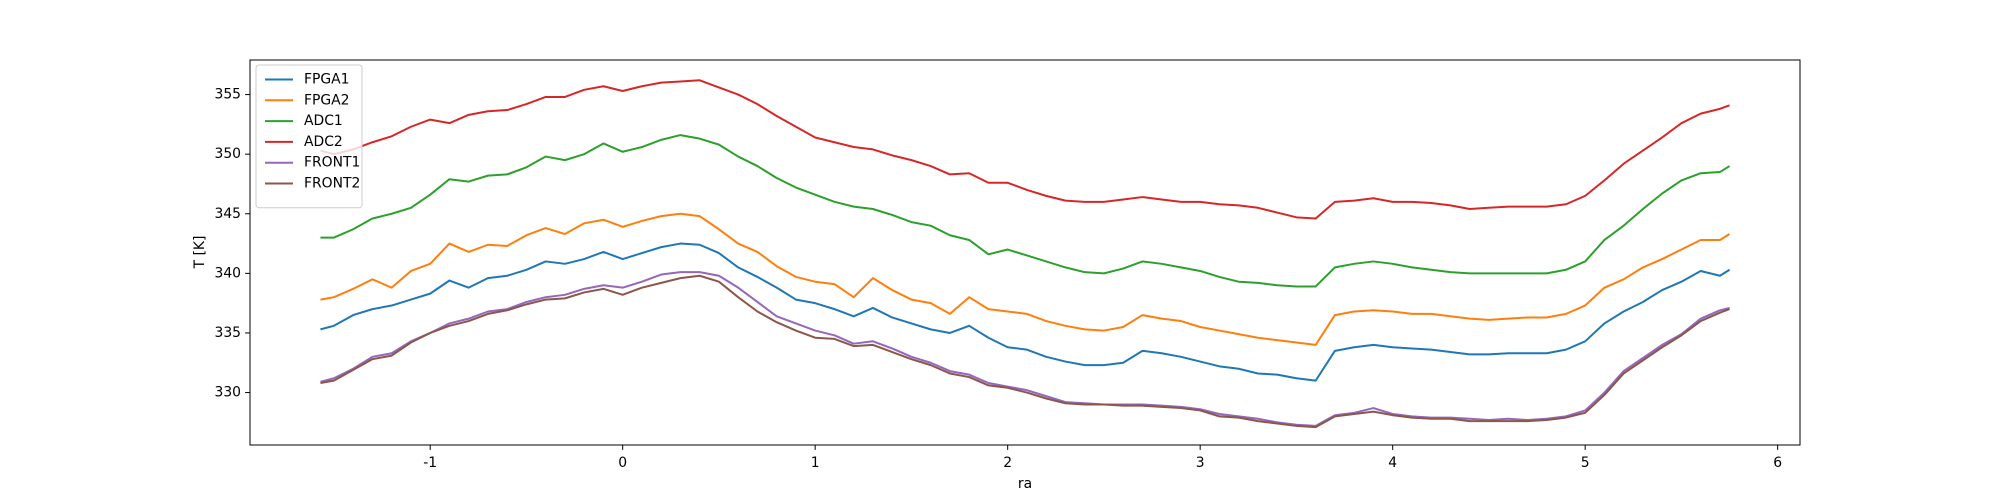 The height and width of the screenshot is (500, 2000). What do you see at coordinates (1007, 463) in the screenshot?
I see `x-tick-label: 2` at bounding box center [1007, 463].